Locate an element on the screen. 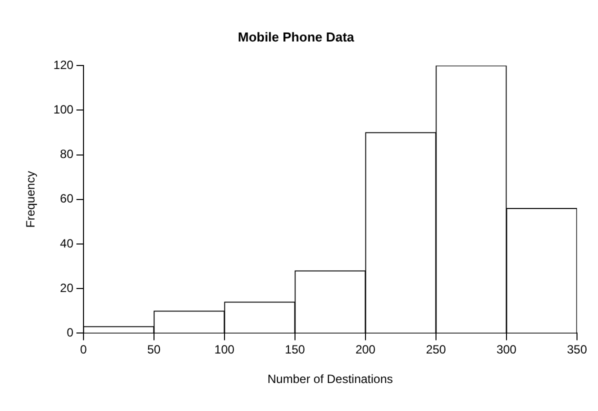 The image size is (598, 411). y-tick-label: 100 is located at coordinates (63, 109).